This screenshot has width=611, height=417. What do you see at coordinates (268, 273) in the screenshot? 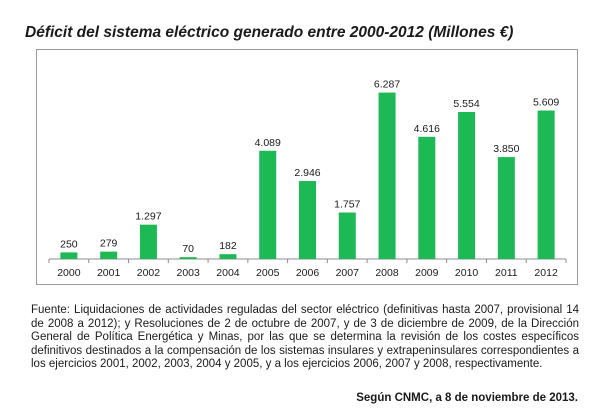
I see `x-tick-label-2005: 2005` at bounding box center [268, 273].